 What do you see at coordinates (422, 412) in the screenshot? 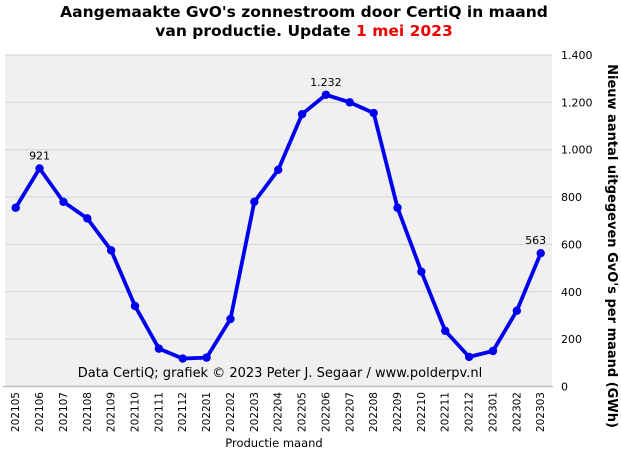
I see `x-tick-label: 202210` at bounding box center [422, 412].